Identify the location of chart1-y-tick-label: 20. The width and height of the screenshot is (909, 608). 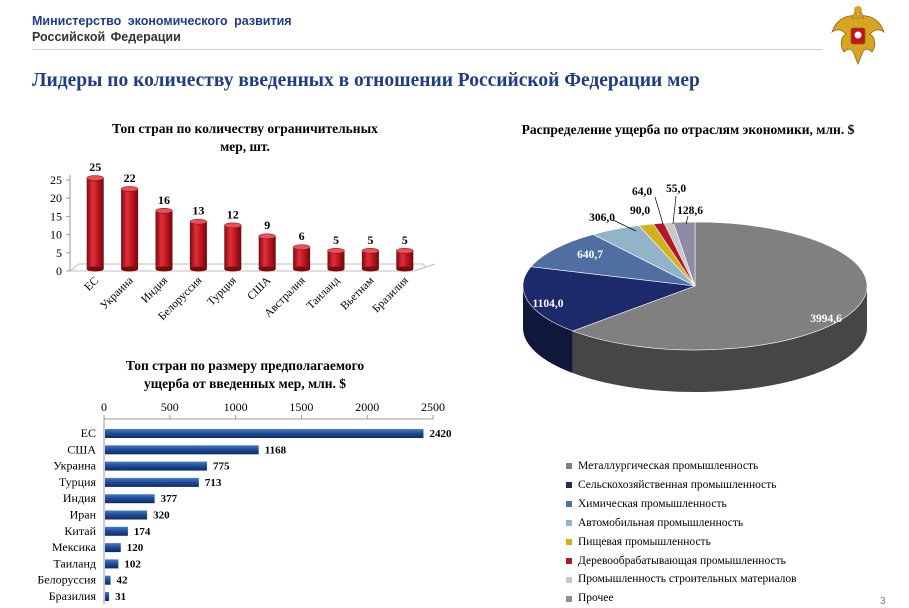
(56, 198).